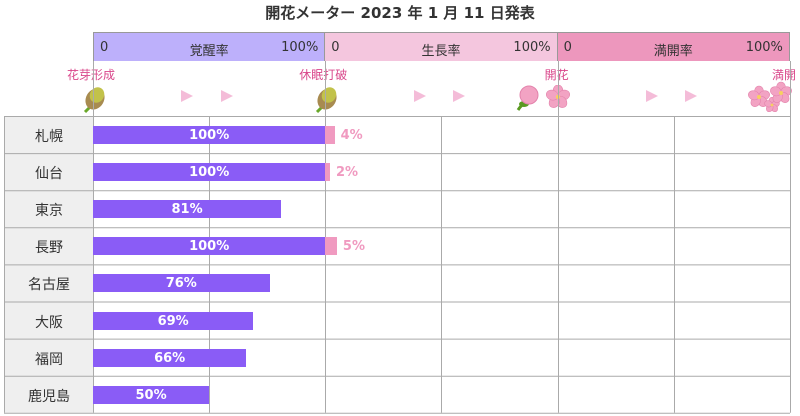 Image resolution: width=800 pixels, height=416 pixels. What do you see at coordinates (49, 248) in the screenshot?
I see `category-label: 長野` at bounding box center [49, 248].